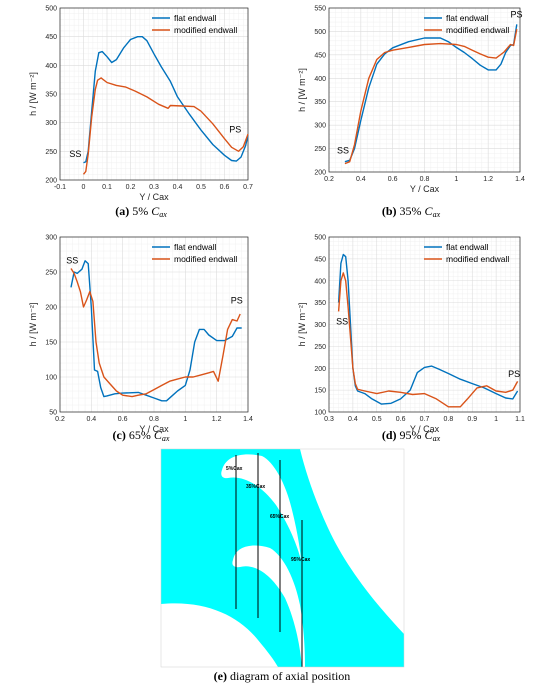 This screenshot has width=550, height=684. What do you see at coordinates (131, 187) in the screenshot?
I see `x-tick-label: 0.2` at bounding box center [131, 187].